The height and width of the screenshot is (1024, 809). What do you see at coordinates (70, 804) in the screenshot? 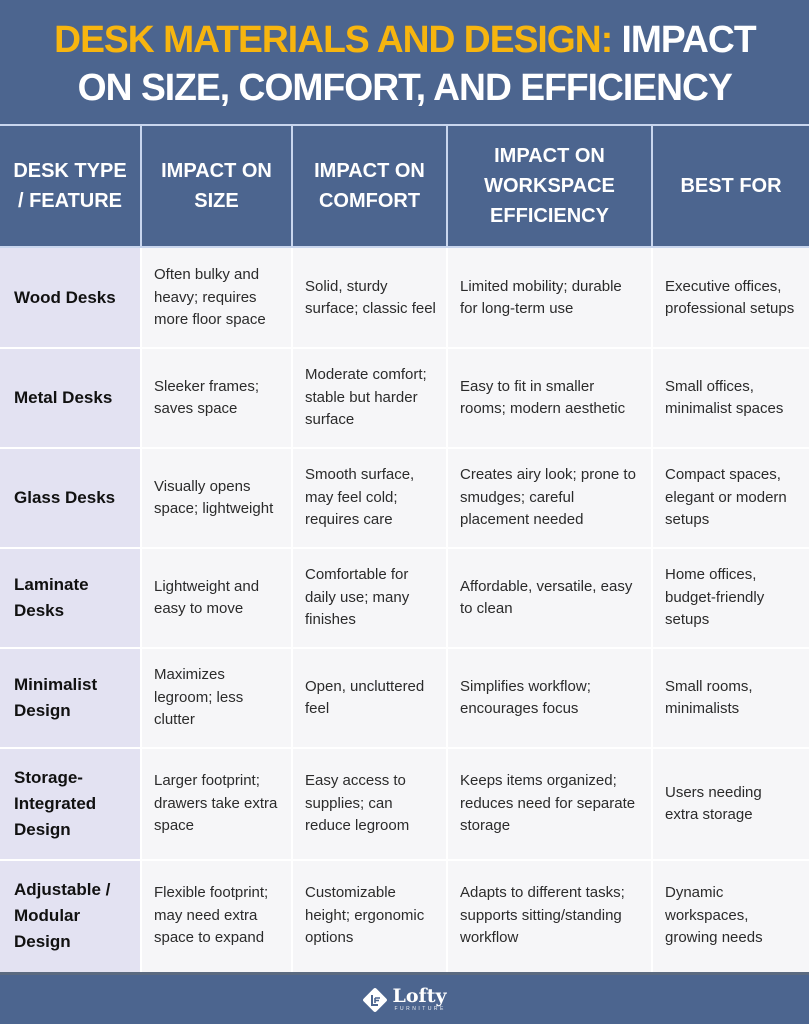
I see `row-desk-type: Storage-Integrated Design` at bounding box center [70, 804].